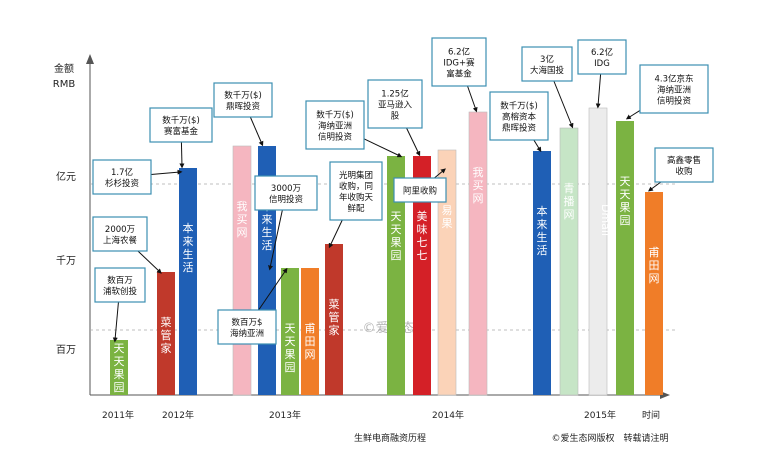 The image size is (773, 475). I want to click on callout-text-4: 数千万($)赛富基金, so click(181, 126).